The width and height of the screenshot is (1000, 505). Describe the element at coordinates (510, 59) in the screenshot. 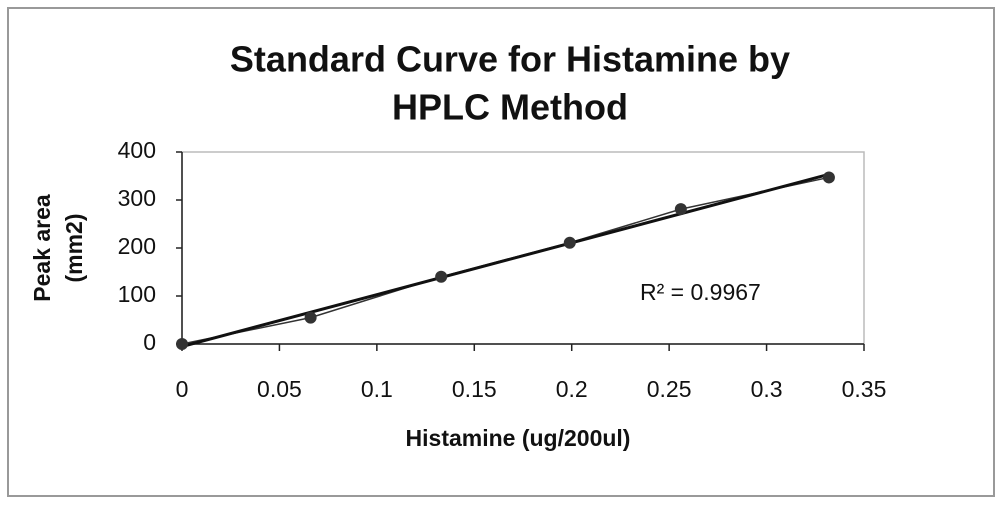

I see `chart-title: Standard Curve for Histamine by` at that location.